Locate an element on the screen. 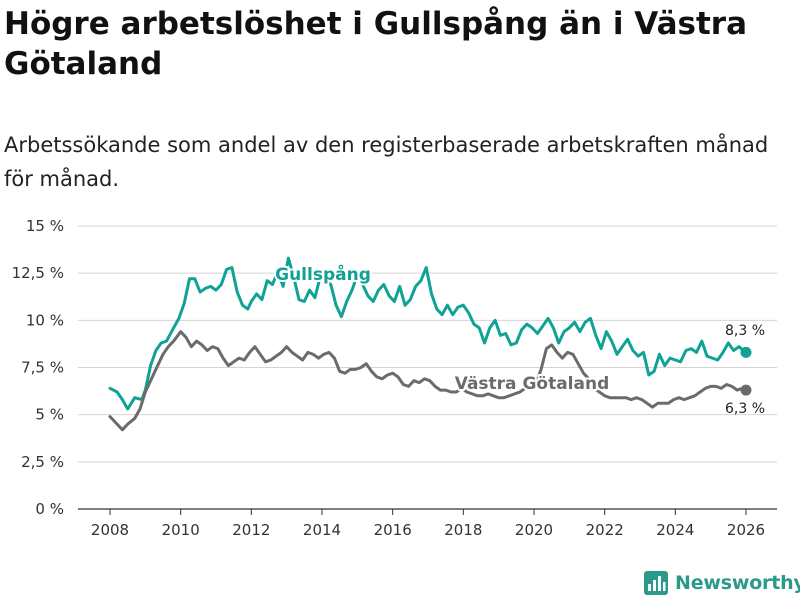 Image resolution: width=800 pixels, height=600 pixels. x-tick-label: 2020 is located at coordinates (534, 530).